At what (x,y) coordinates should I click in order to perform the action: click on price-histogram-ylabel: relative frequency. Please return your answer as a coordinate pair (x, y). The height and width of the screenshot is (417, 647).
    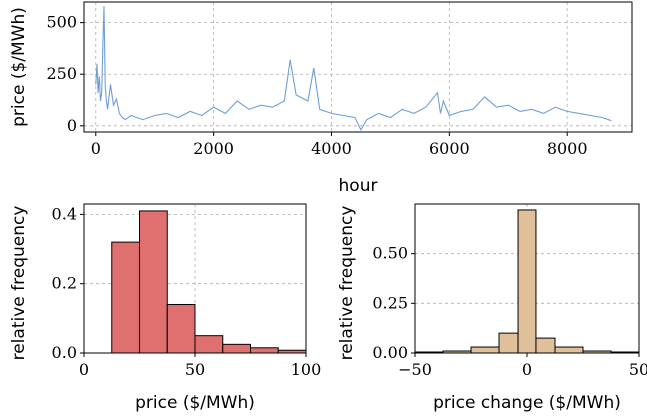
    Looking at the image, I should click on (19, 283).